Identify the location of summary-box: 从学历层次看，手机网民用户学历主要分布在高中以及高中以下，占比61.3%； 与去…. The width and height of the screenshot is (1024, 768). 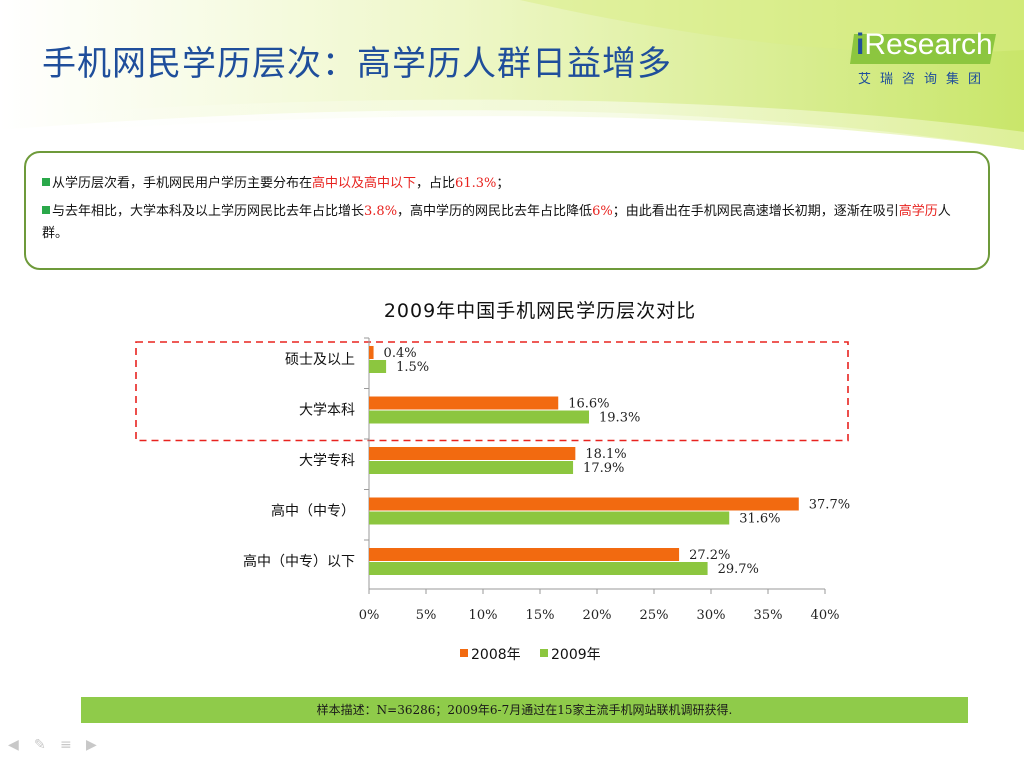
(507, 210).